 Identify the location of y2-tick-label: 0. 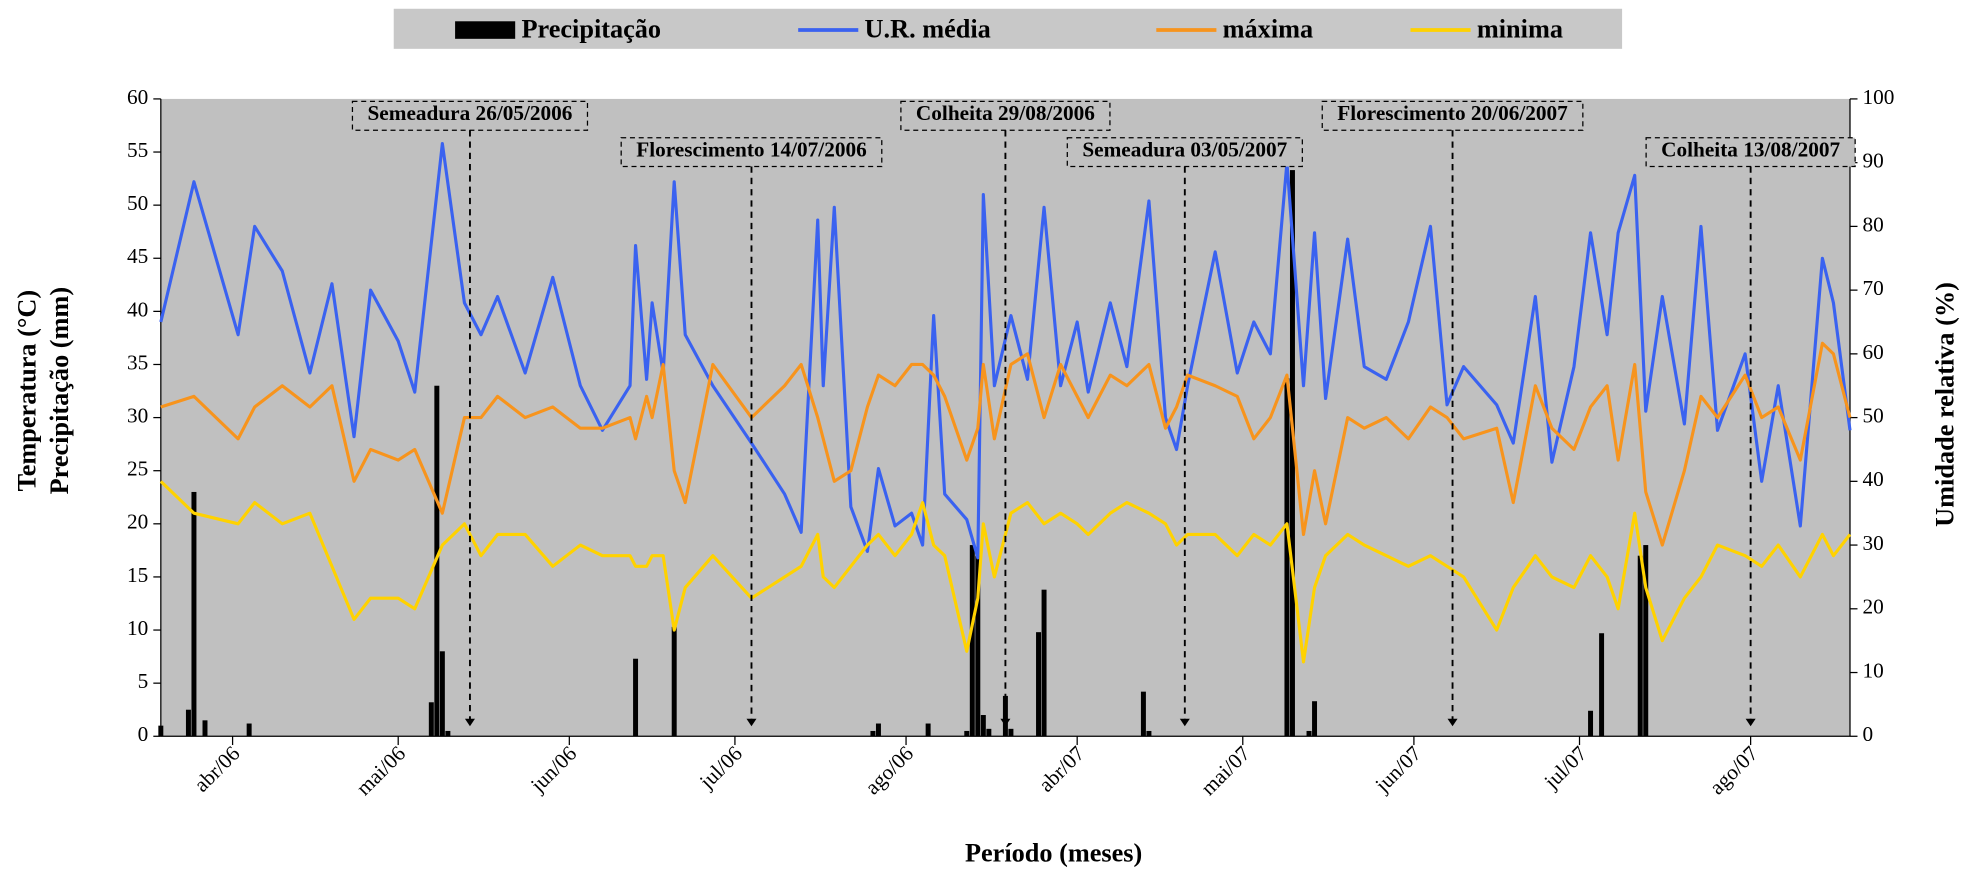
(1868, 734).